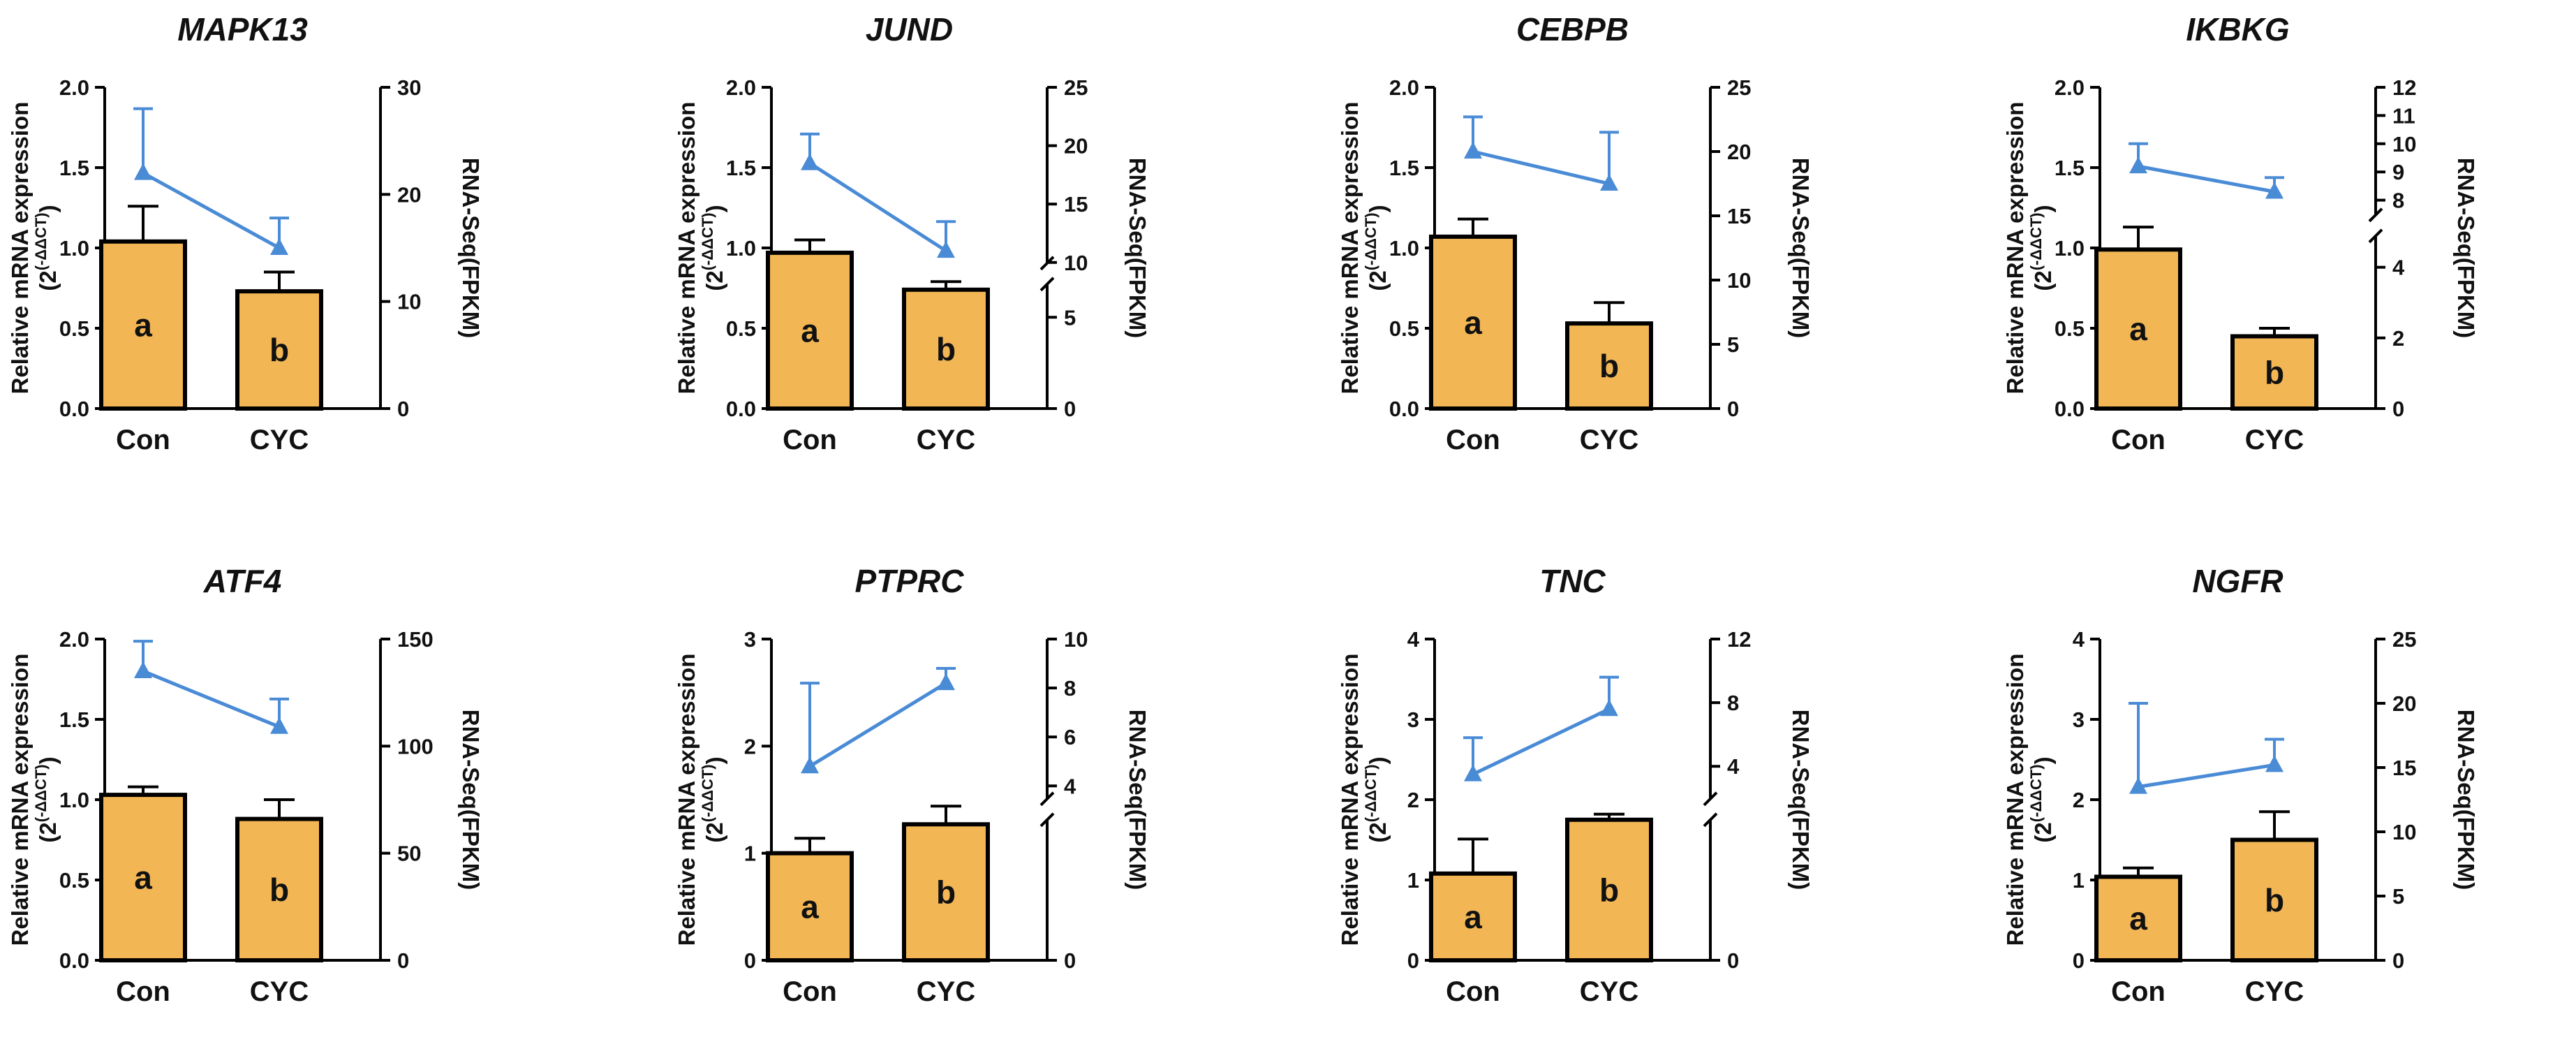 The width and height of the screenshot is (2576, 1049). I want to click on chart-title: MAPK13, so click(242, 29).